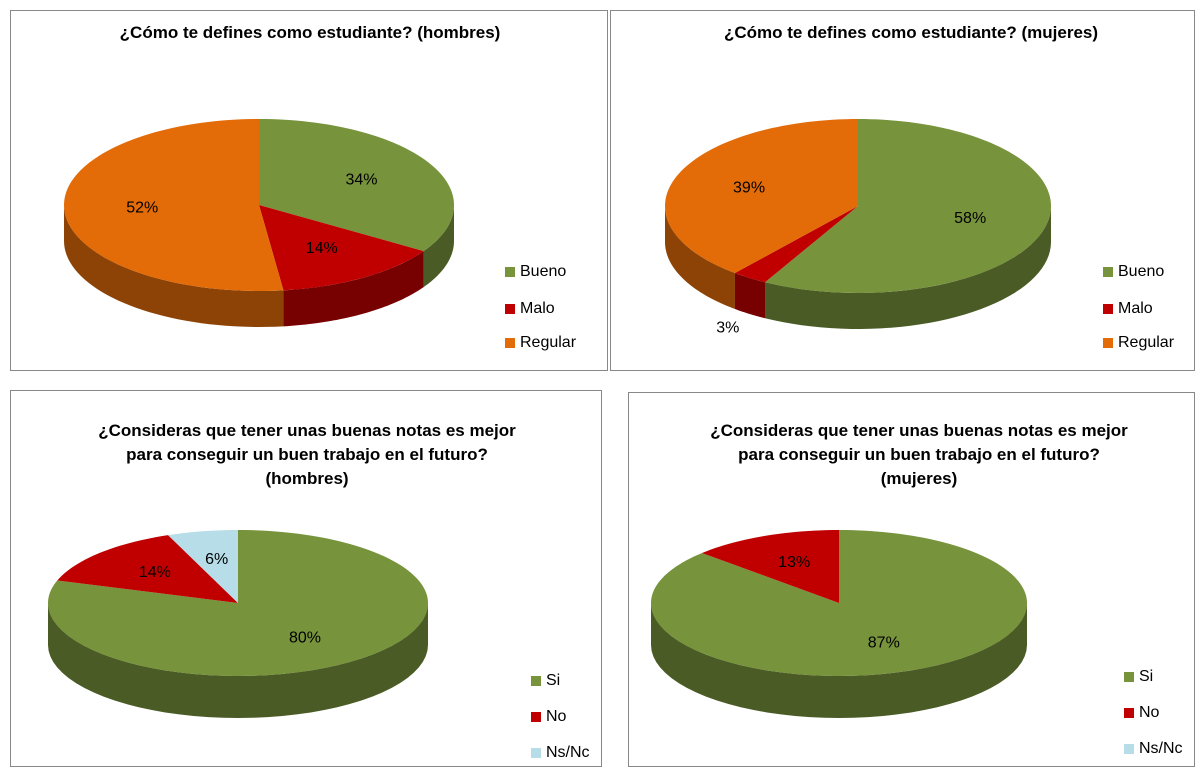  I want to click on data-label: 52%, so click(142, 207).